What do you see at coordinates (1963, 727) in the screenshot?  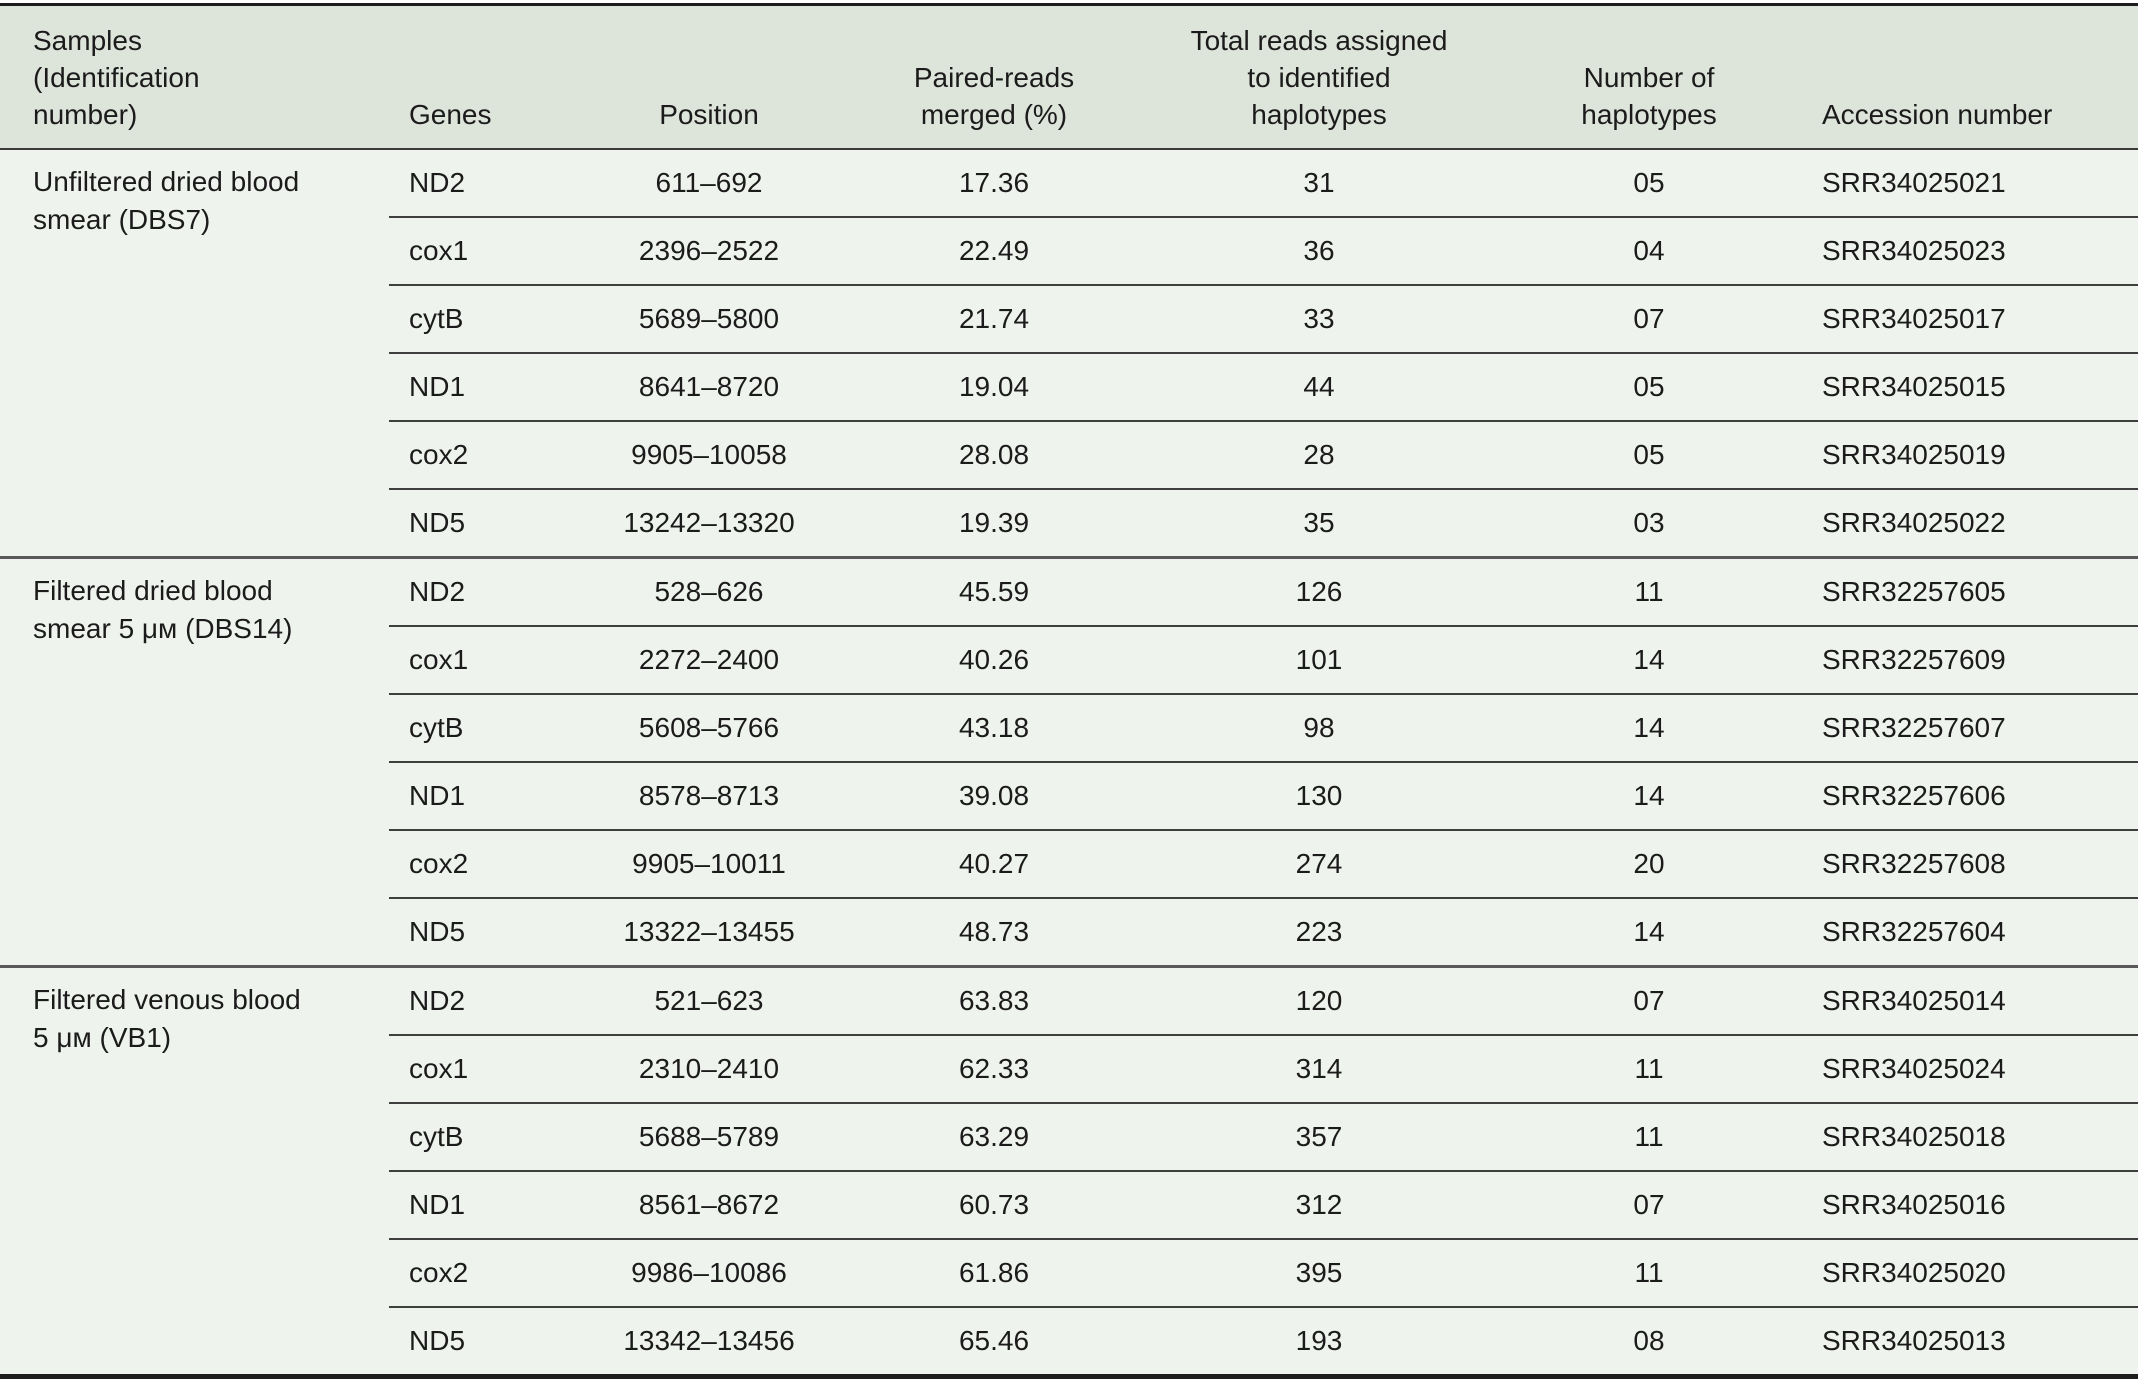 I see `accession-number-cell: SRR32257607` at bounding box center [1963, 727].